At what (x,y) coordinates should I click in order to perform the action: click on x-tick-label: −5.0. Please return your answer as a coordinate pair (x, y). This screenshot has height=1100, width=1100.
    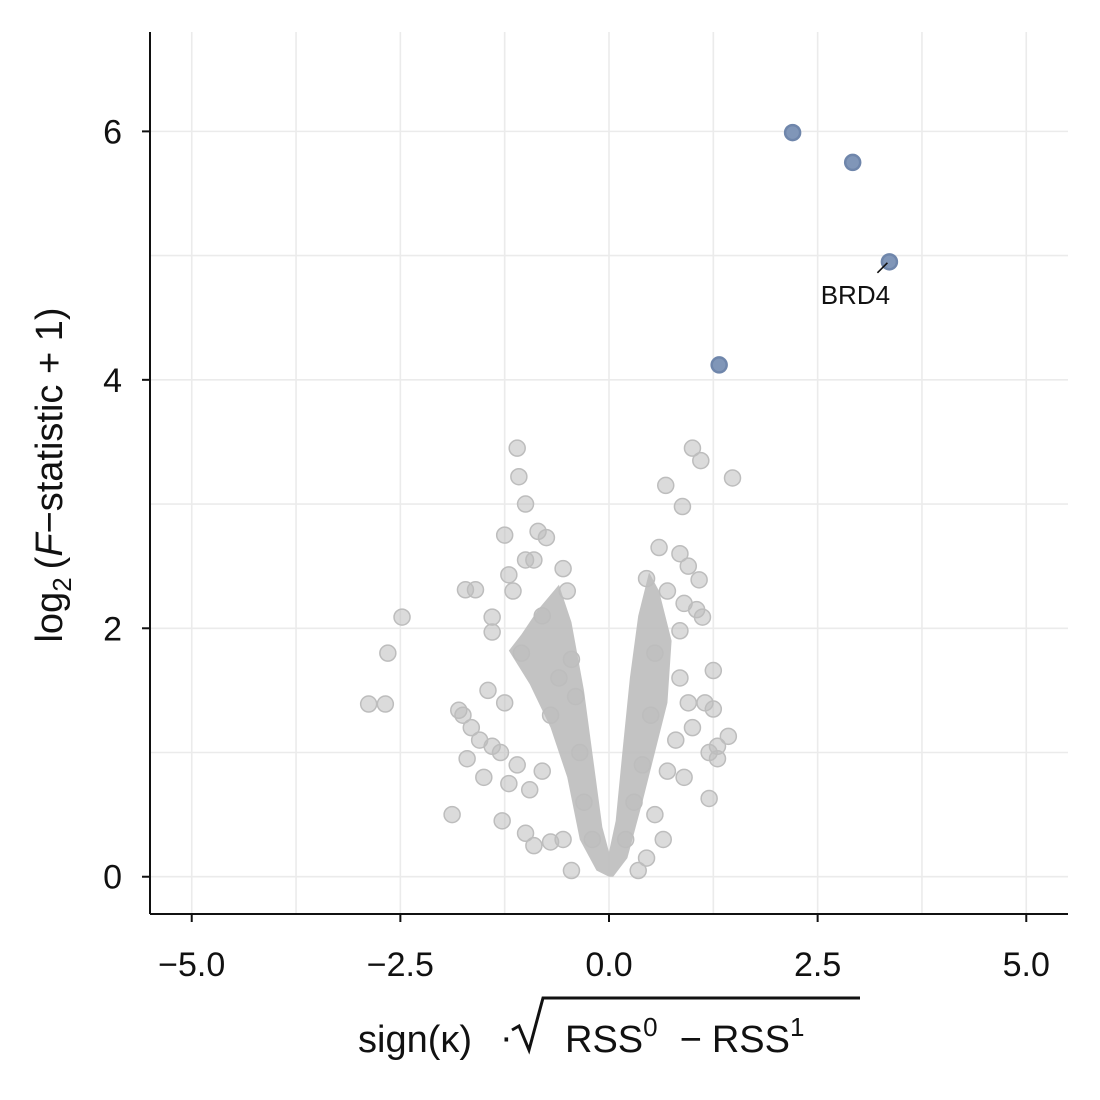
    Looking at the image, I should click on (191, 965).